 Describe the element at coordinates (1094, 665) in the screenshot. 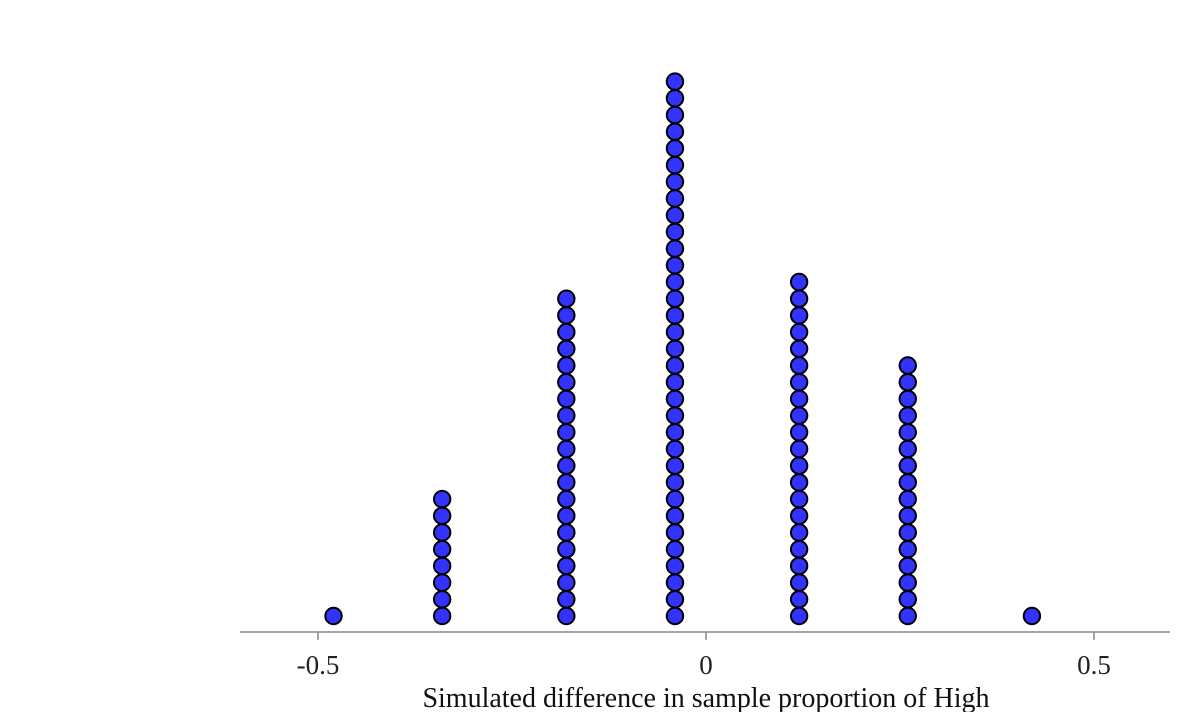

I see `x-tick-label: 0.5` at that location.